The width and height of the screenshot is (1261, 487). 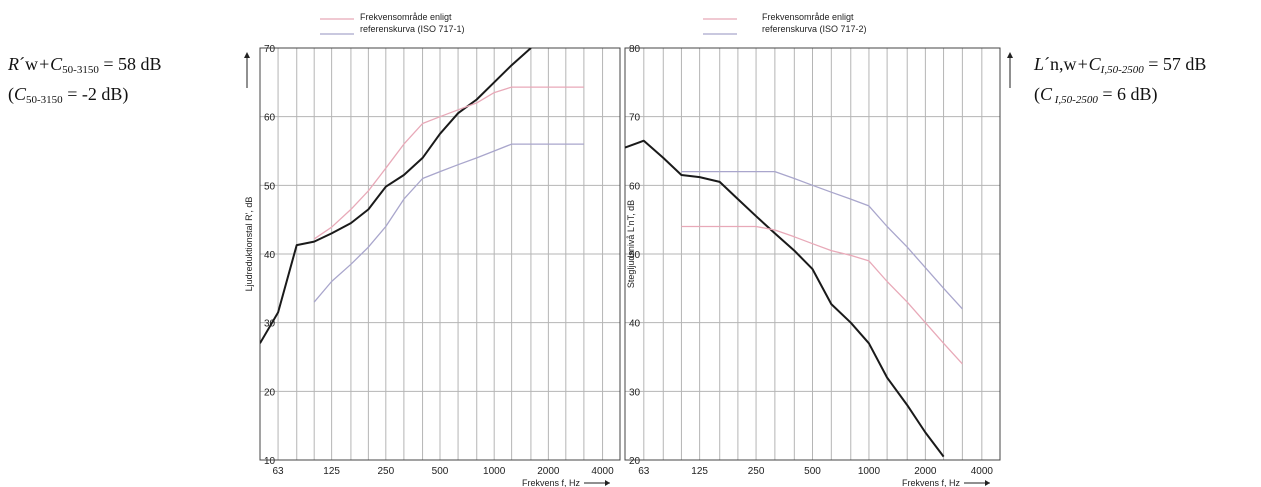 What do you see at coordinates (631, 244) in the screenshot?
I see `y-axis-label: Stegljudsnivå L'nT, dB` at bounding box center [631, 244].